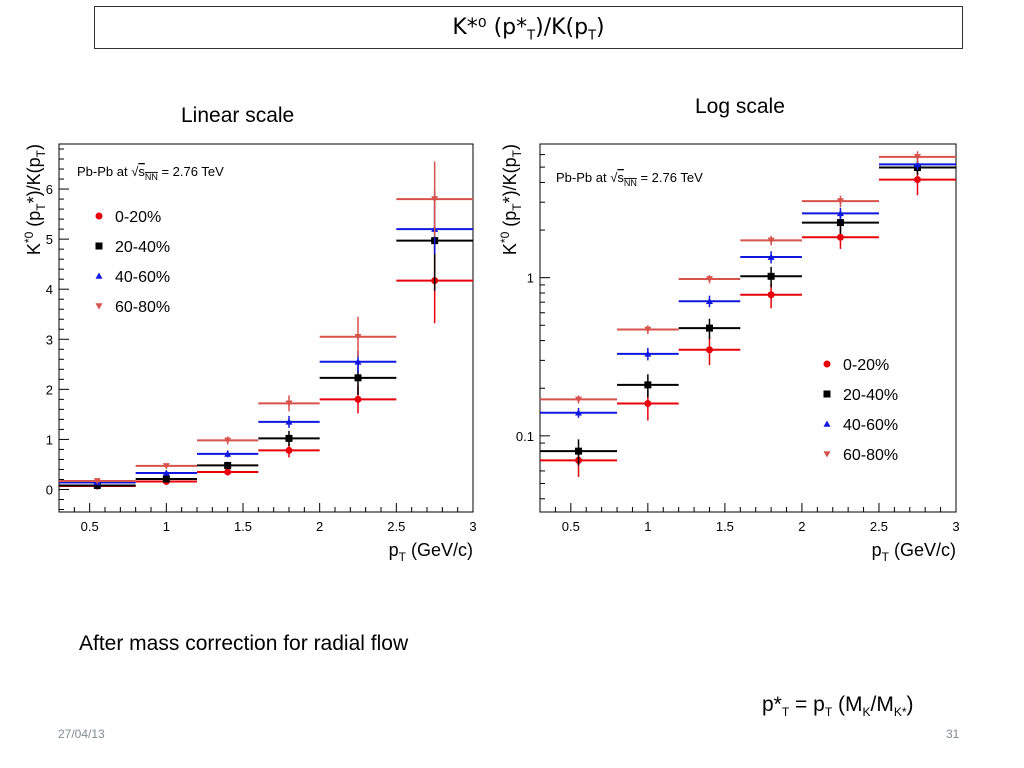  I want to click on formula-part: /M, so click(882, 704).